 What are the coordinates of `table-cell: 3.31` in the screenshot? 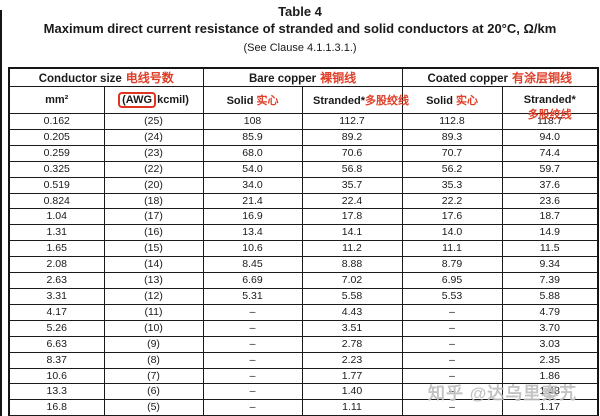 It's located at (56, 296).